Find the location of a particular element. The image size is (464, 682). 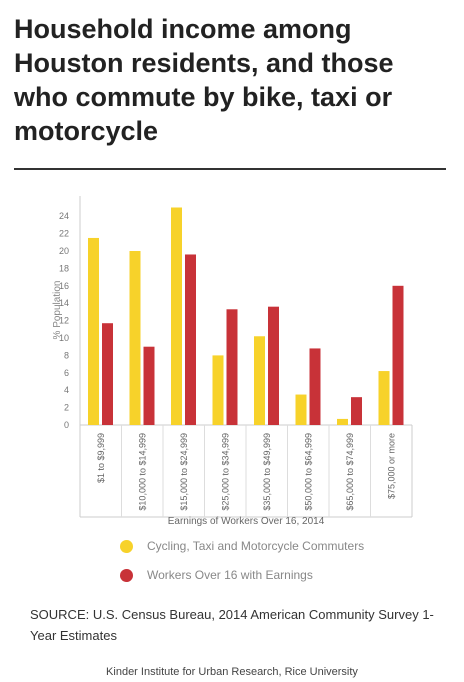

legend-swatch-commuters is located at coordinates (126, 546).